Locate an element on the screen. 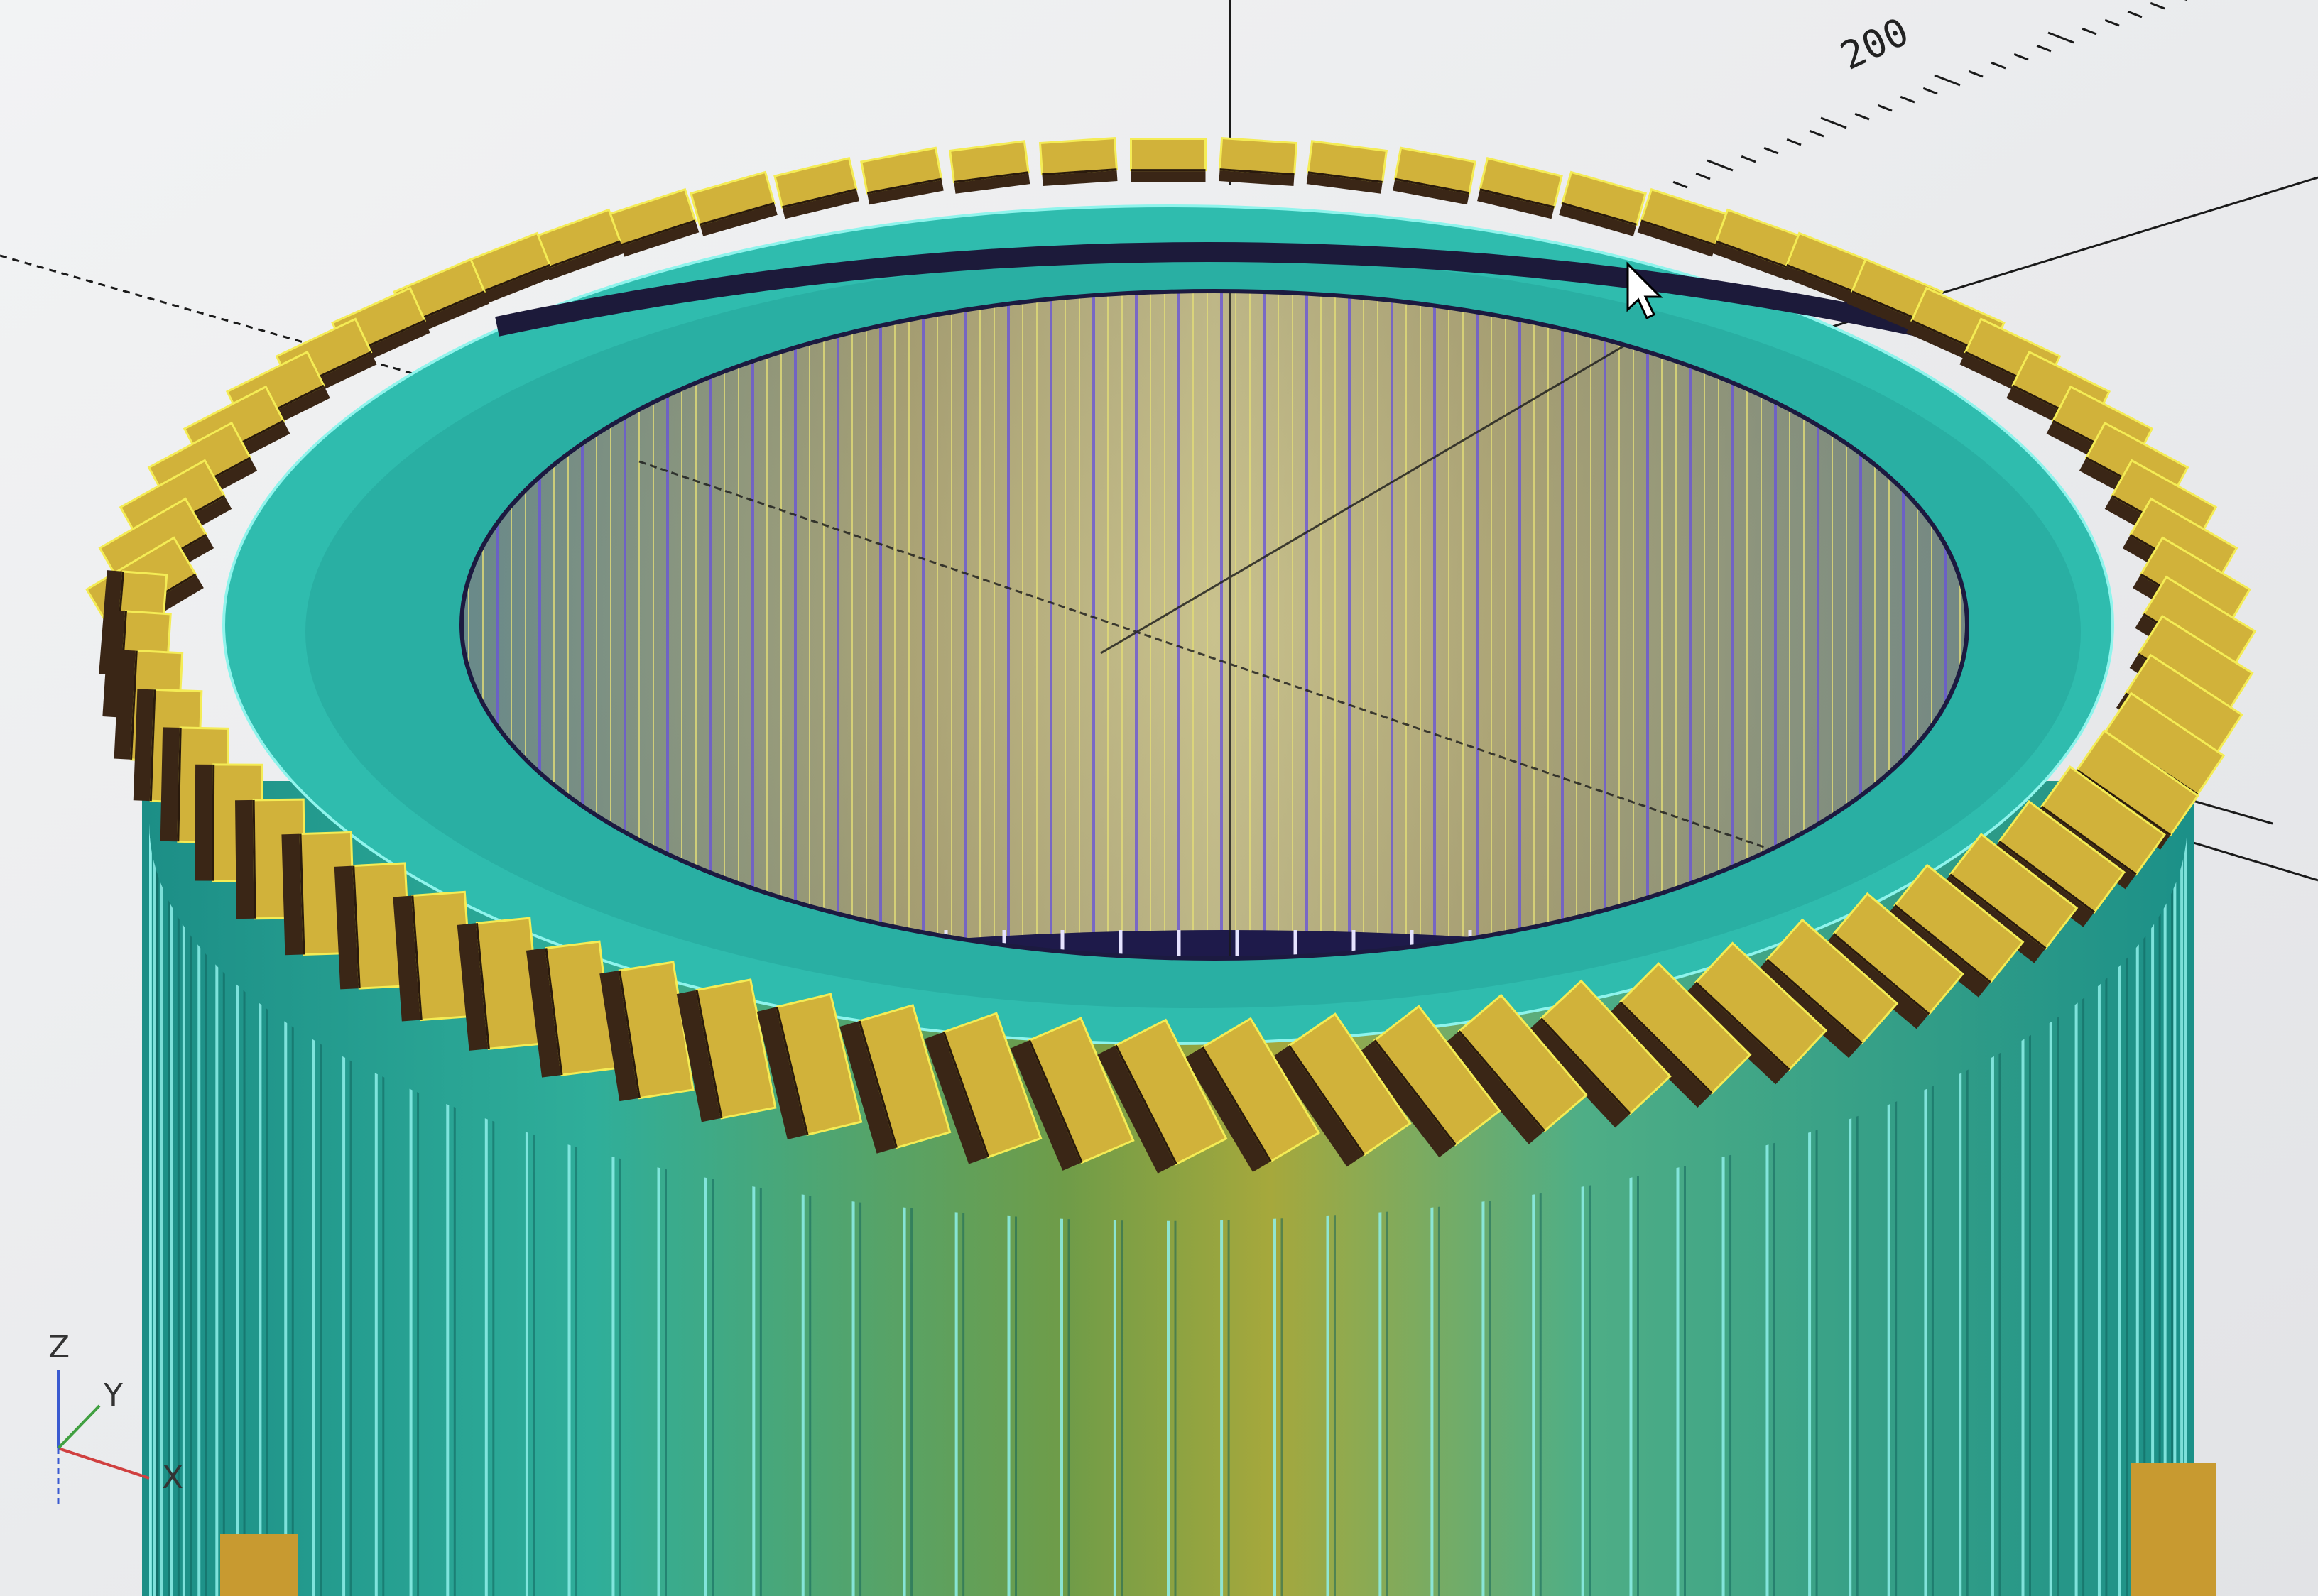 Image resolution: width=2318 pixels, height=1596 pixels. base-plate-right is located at coordinates (2173, 1529).